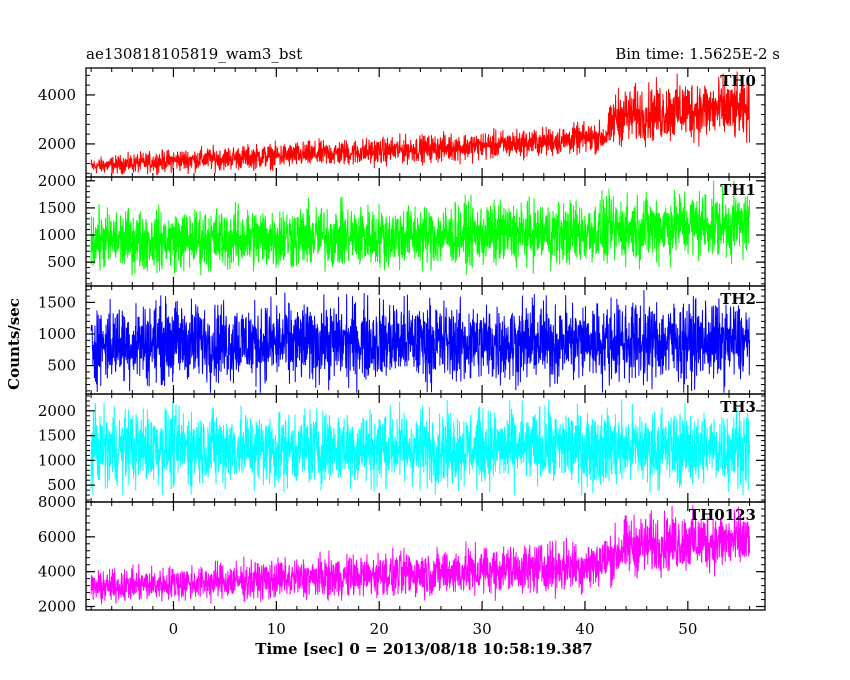 The image size is (850, 680). Describe the element at coordinates (57, 502) in the screenshot. I see `y-tick-label: 8000` at that location.